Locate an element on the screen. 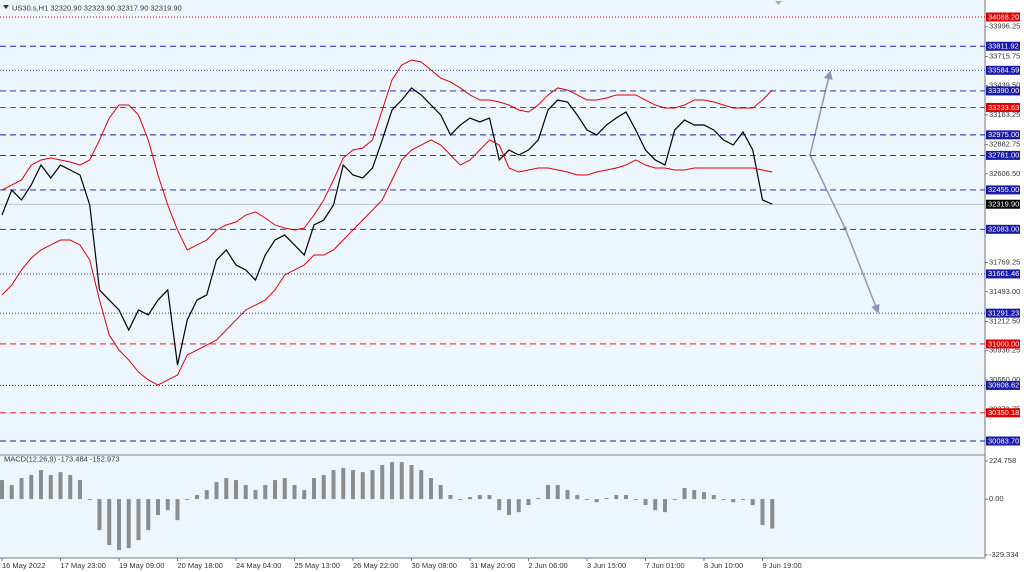 The width and height of the screenshot is (1024, 572). price-level-label: 33233.63 is located at coordinates (1003, 107).